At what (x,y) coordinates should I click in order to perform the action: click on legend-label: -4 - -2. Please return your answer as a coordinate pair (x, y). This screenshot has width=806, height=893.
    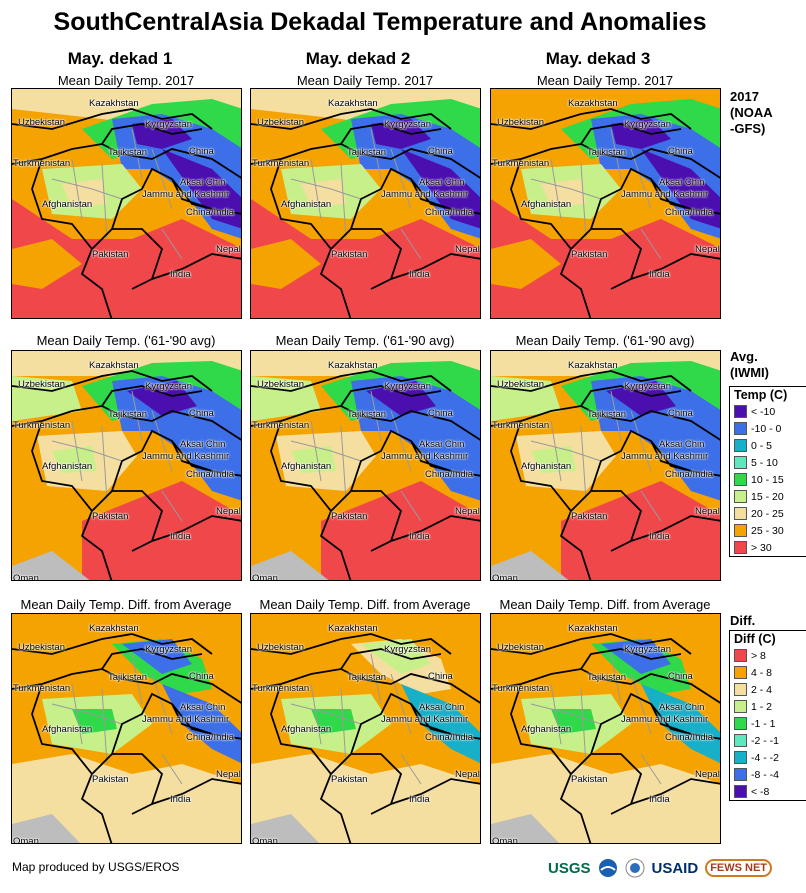
    Looking at the image, I should click on (765, 757).